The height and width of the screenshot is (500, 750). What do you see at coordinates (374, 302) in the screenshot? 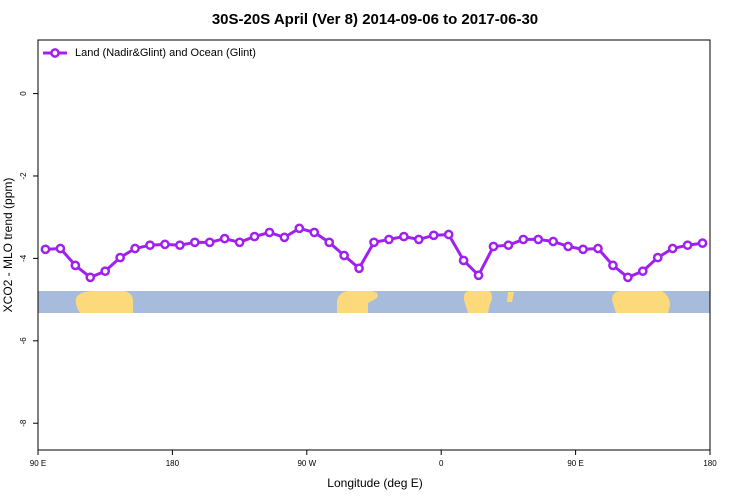
I see `land-ocean-strip` at bounding box center [374, 302].